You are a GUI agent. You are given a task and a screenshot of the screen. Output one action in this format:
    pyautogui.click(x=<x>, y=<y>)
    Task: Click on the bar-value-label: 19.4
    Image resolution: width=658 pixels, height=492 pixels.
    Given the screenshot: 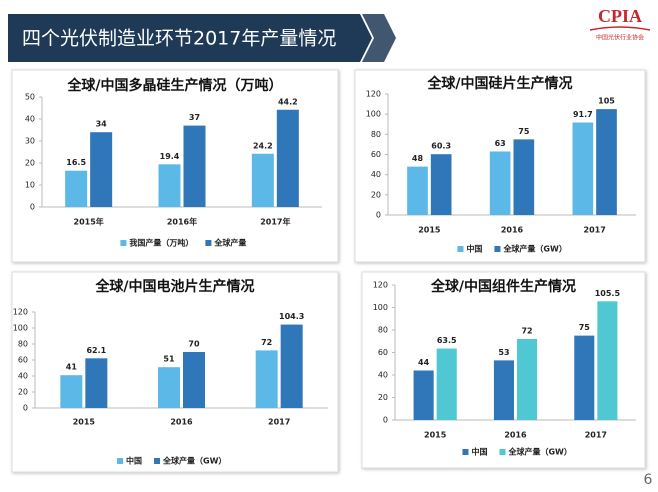 What is the action you would take?
    pyautogui.click(x=170, y=156)
    